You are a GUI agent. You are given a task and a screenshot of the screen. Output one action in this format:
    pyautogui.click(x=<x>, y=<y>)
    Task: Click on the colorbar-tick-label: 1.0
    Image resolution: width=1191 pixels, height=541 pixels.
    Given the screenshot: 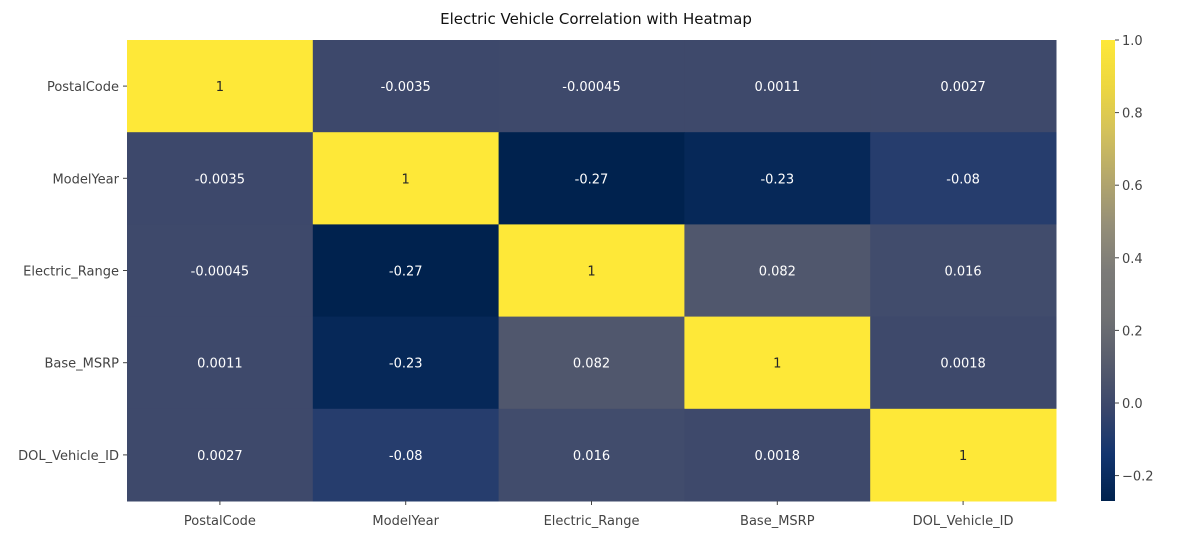 What is the action you would take?
    pyautogui.click(x=1132, y=41)
    